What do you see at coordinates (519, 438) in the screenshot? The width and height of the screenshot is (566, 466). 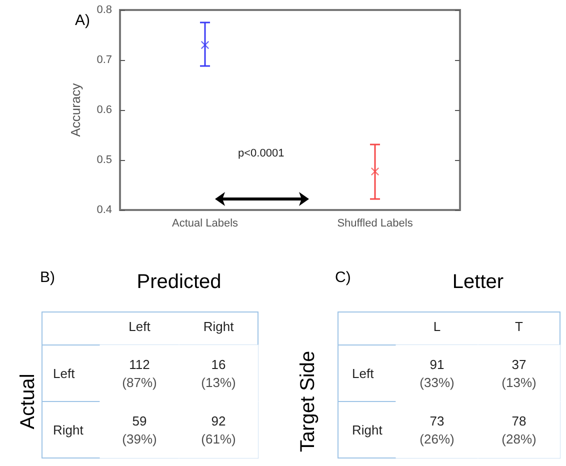 I see `annotation: (28%)` at bounding box center [519, 438].